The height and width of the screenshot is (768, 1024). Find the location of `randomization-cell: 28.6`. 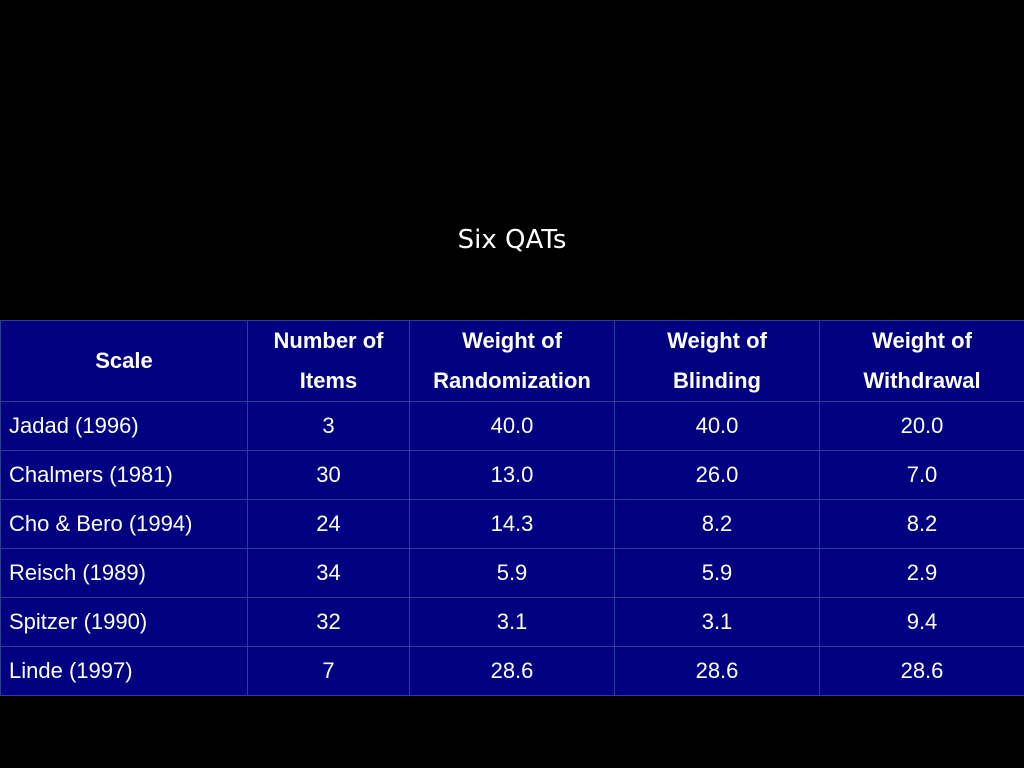

randomization-cell: 28.6 is located at coordinates (512, 671).